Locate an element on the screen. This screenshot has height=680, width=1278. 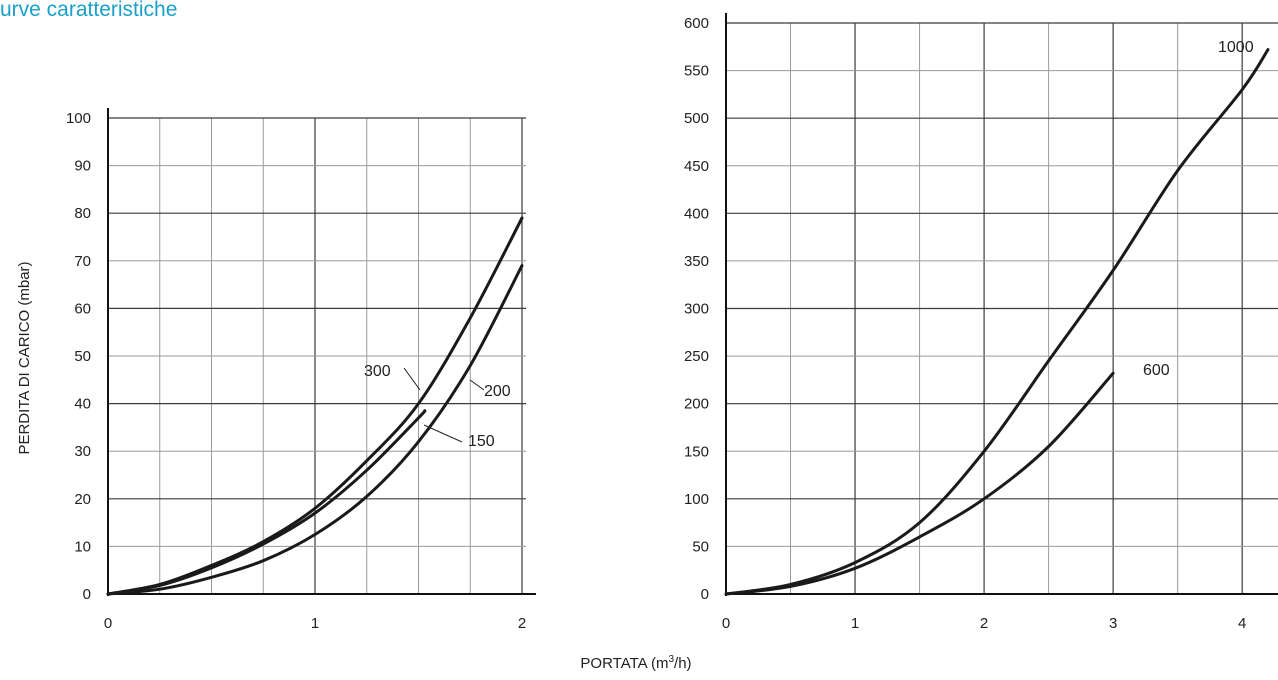
y-tick-label: 30 is located at coordinates (82, 451).